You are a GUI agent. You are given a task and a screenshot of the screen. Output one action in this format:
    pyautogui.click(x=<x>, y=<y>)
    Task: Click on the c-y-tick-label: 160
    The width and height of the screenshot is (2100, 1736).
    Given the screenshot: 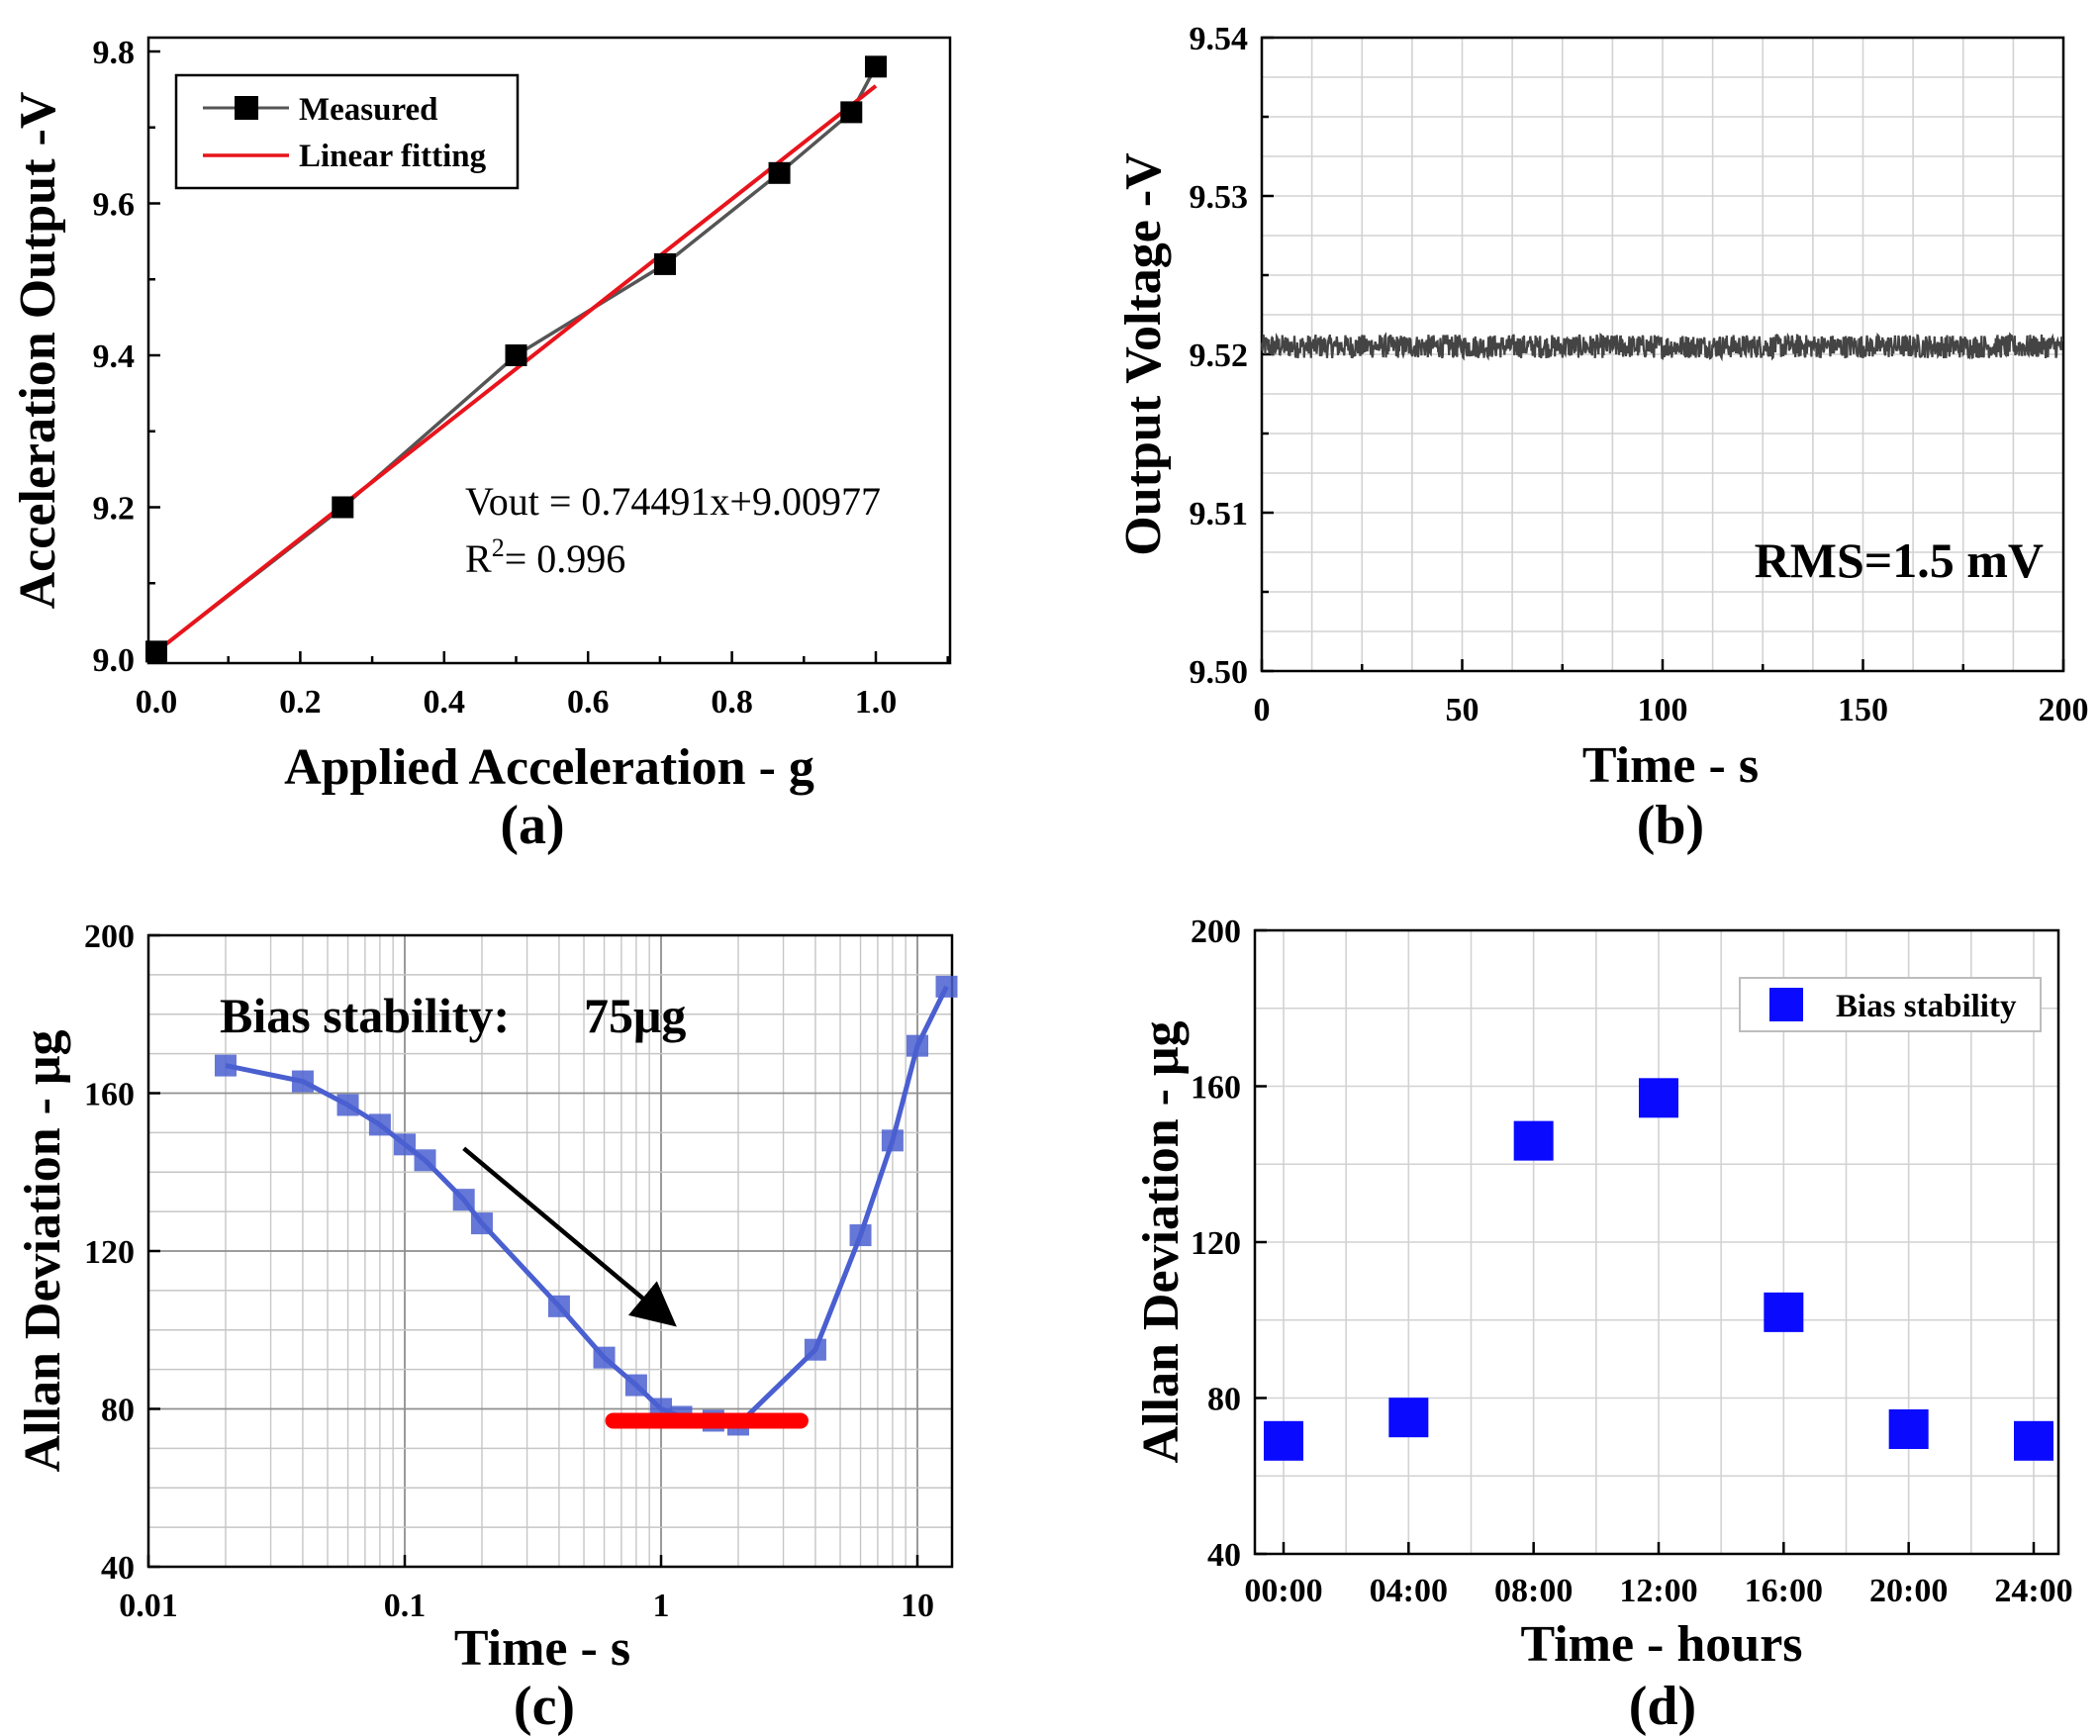 What is the action you would take?
    pyautogui.click(x=110, y=1095)
    